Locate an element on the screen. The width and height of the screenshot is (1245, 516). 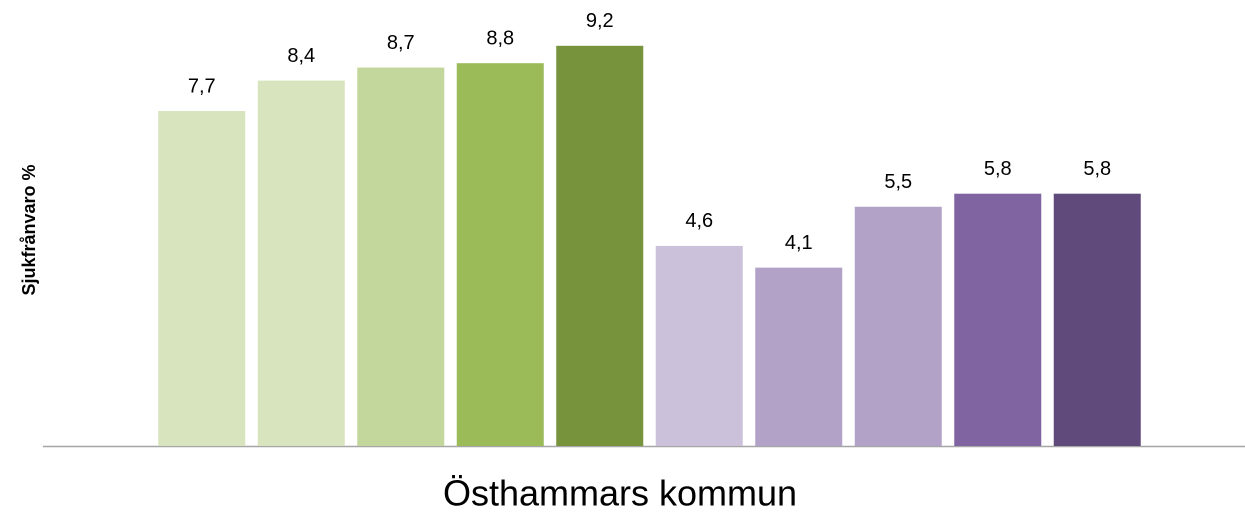
value-label: 4,6 is located at coordinates (699, 221).